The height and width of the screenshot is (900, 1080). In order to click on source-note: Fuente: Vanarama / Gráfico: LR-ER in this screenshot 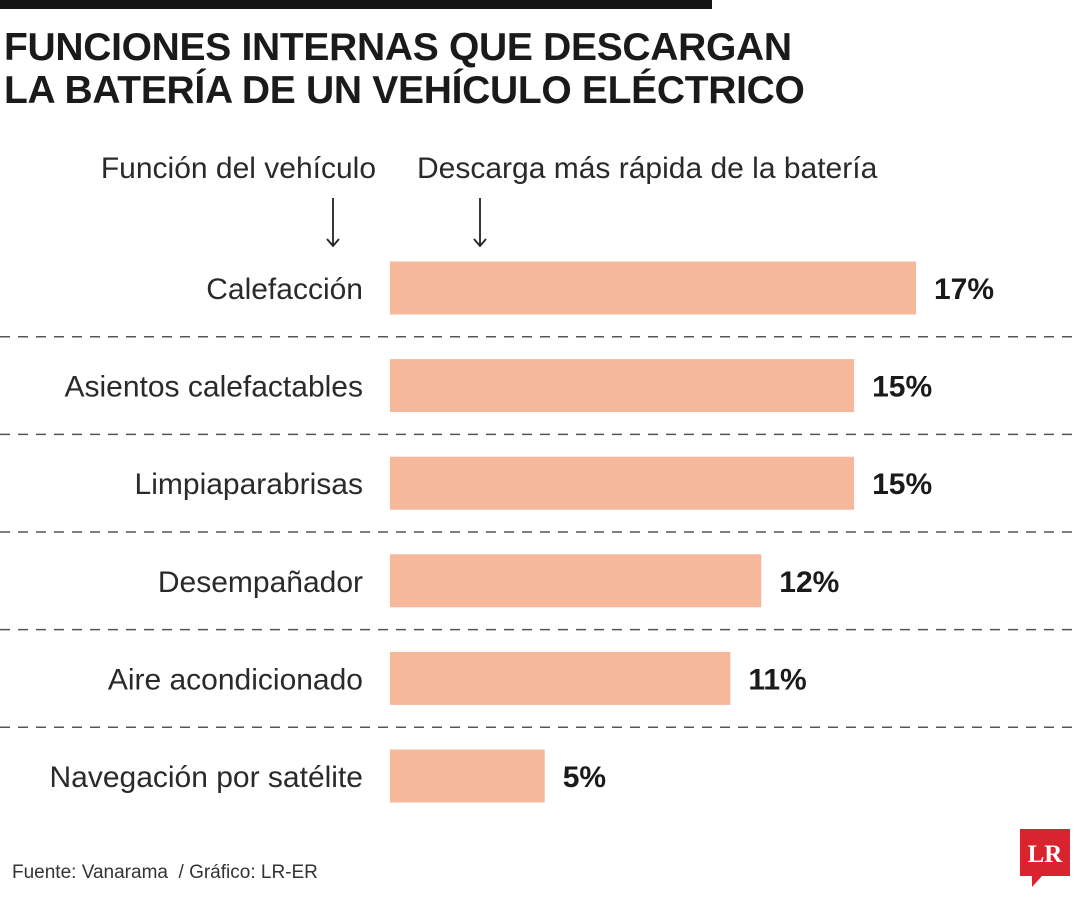, I will do `click(165, 872)`.